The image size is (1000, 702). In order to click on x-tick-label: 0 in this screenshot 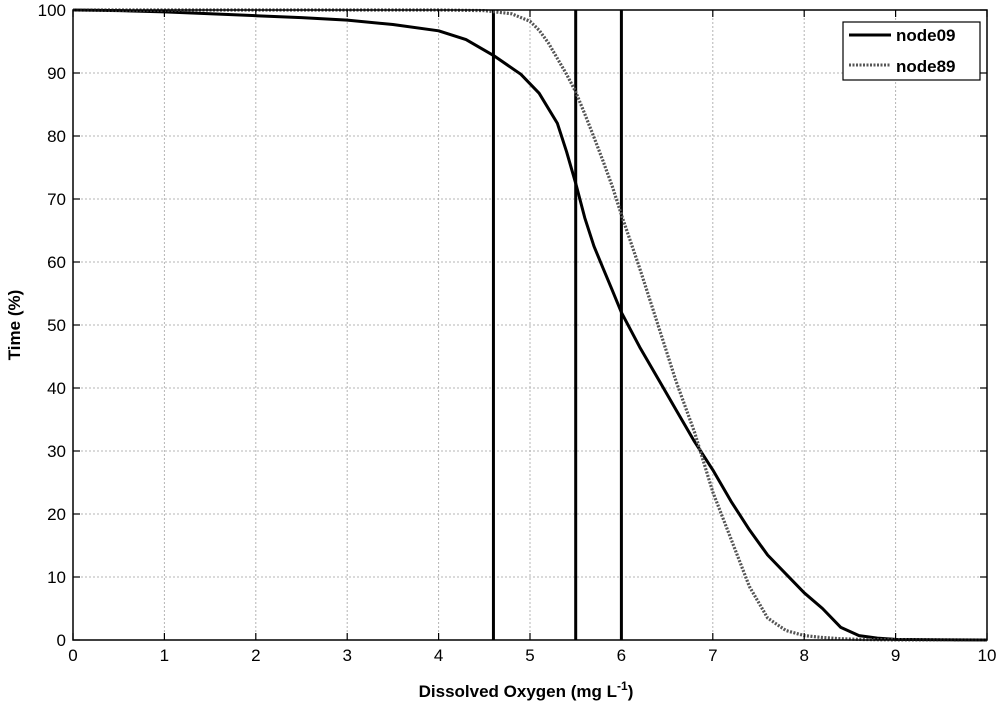, I will do `click(72, 655)`.